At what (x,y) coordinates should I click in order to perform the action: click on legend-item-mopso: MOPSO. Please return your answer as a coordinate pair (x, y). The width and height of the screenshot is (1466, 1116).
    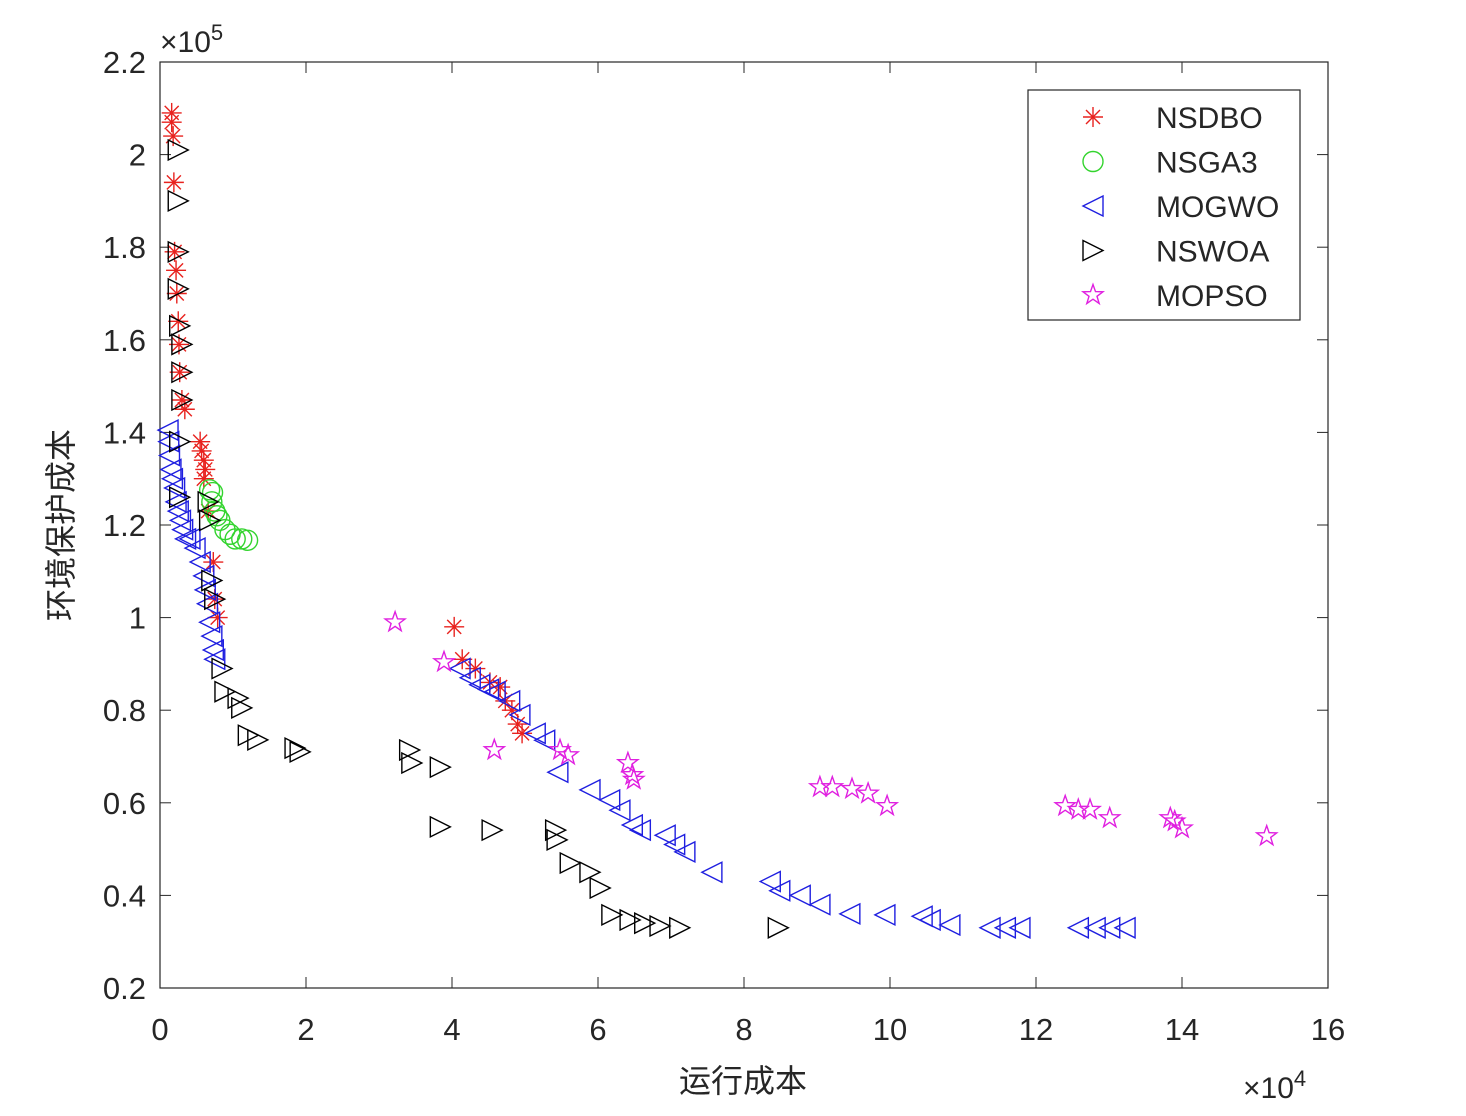
    Looking at the image, I should click on (1174, 296).